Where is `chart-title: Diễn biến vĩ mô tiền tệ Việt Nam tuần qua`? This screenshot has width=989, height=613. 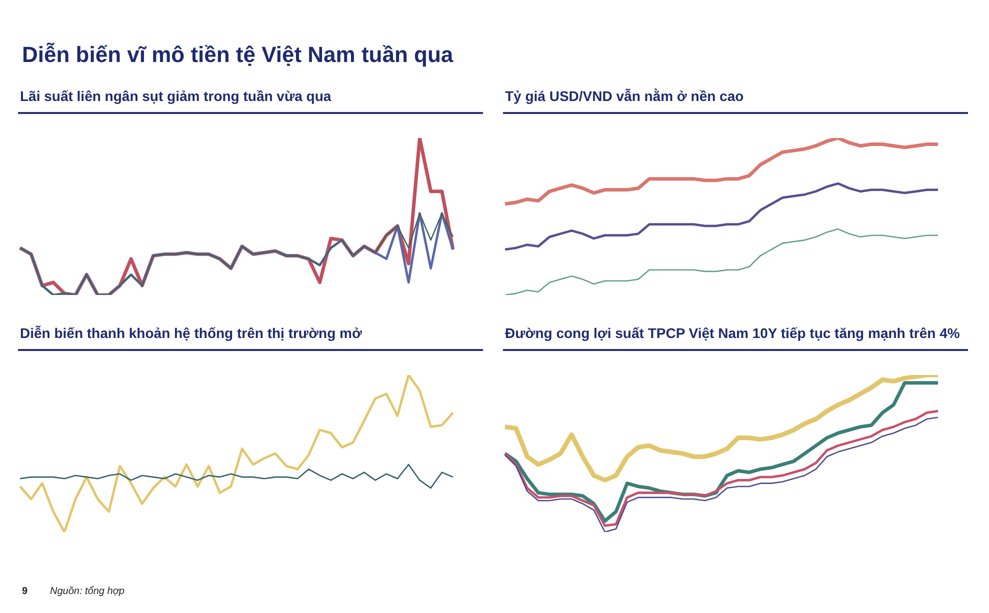 chart-title: Diễn biến vĩ mô tiền tệ Việt Nam tuần qua is located at coordinates (238, 55).